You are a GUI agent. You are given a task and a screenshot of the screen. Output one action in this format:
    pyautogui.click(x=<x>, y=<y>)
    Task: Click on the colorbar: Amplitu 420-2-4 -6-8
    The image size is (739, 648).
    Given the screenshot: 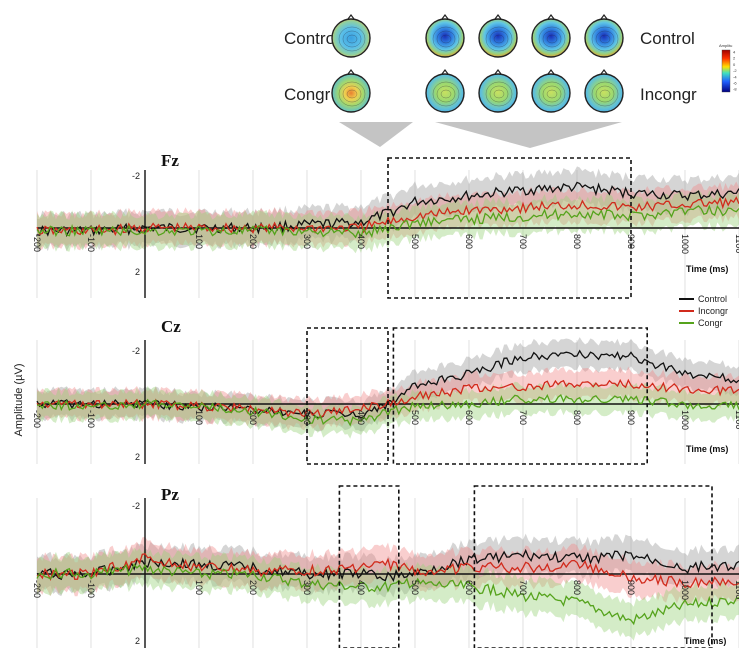 What is the action you would take?
    pyautogui.click(x=728, y=68)
    